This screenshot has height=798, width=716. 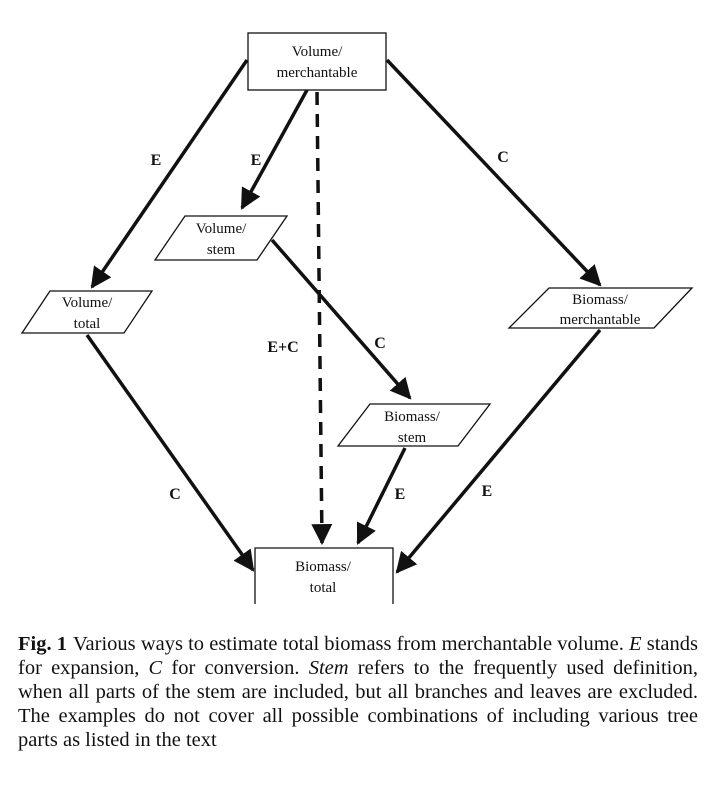 I want to click on node-volume-stem-line2: stem, so click(x=221, y=250).